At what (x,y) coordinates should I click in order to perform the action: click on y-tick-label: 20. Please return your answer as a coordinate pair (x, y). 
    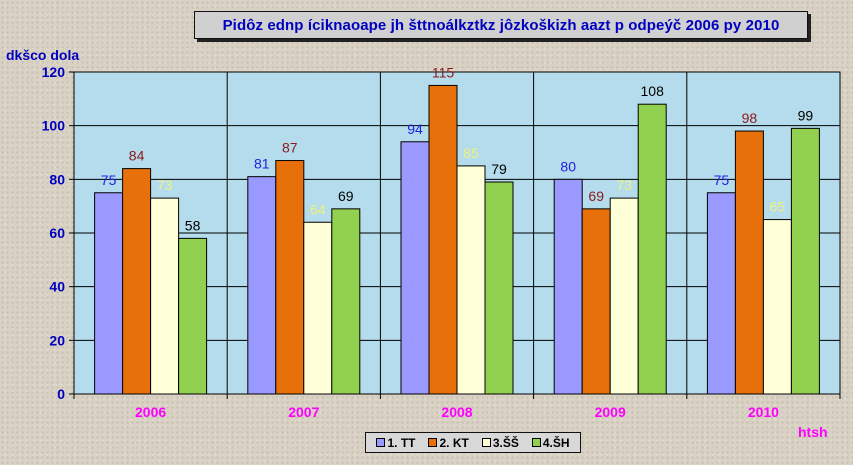
    Looking at the image, I should click on (57, 340).